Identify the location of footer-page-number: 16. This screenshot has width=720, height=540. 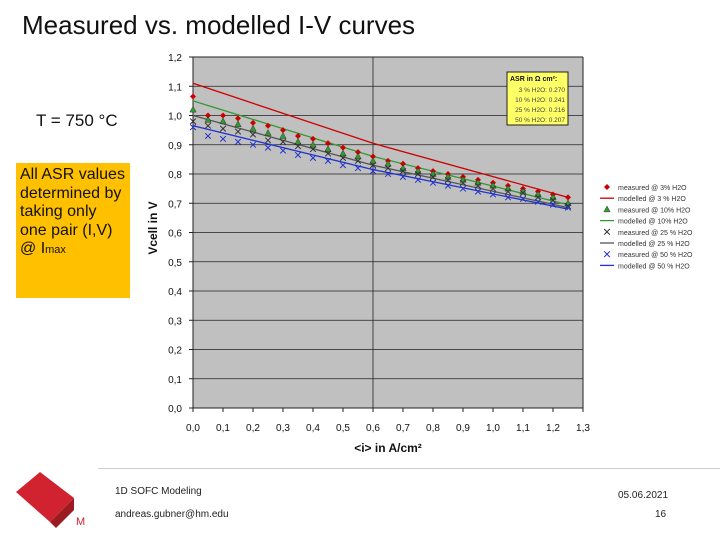
(661, 514).